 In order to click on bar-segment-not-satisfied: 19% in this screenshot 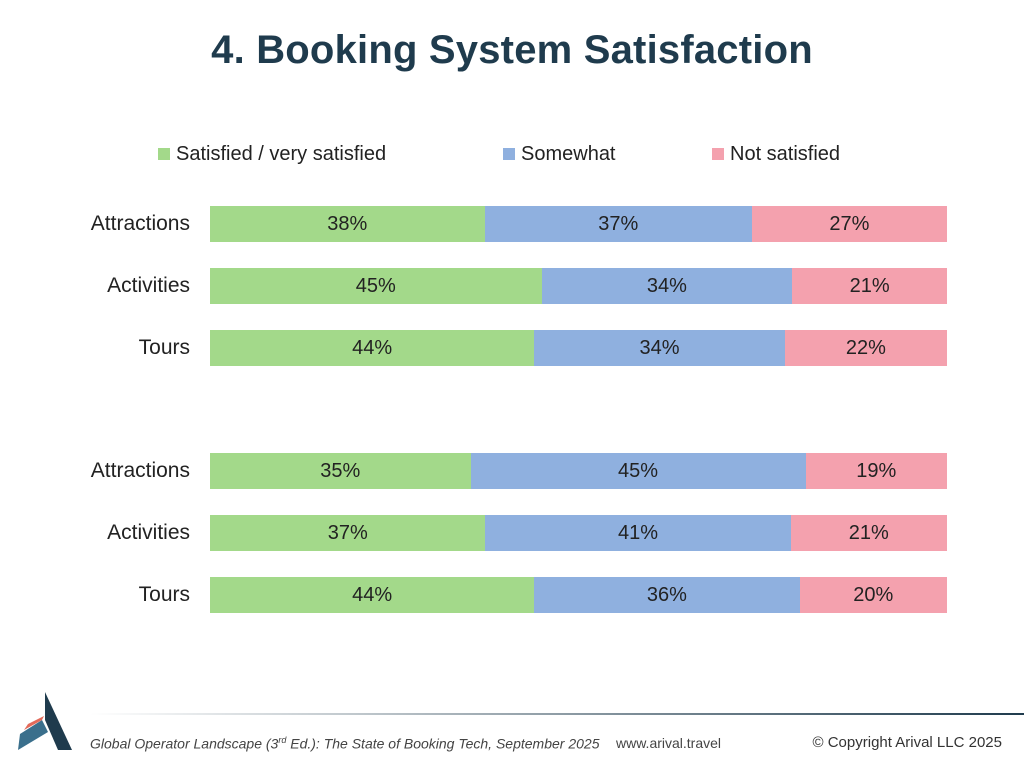, I will do `click(876, 471)`.